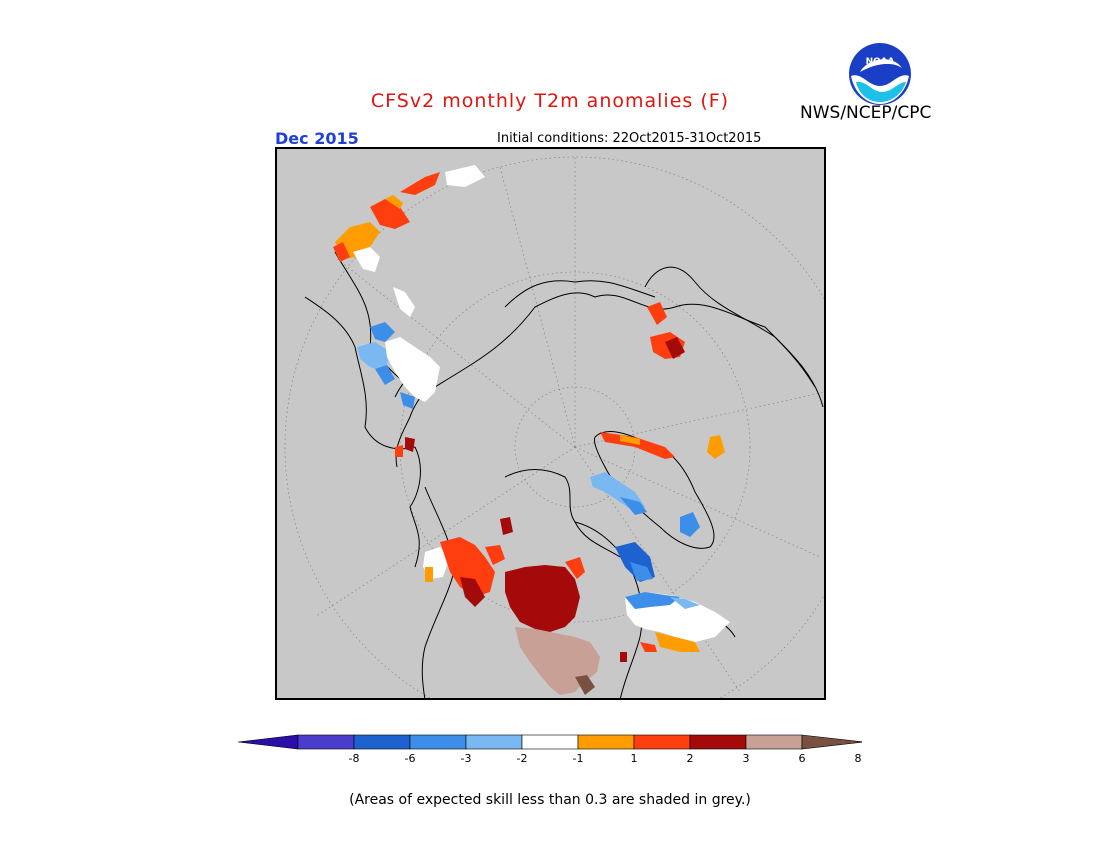 This screenshot has height=850, width=1100. What do you see at coordinates (746, 758) in the screenshot?
I see `legend-tick-label: 3` at bounding box center [746, 758].